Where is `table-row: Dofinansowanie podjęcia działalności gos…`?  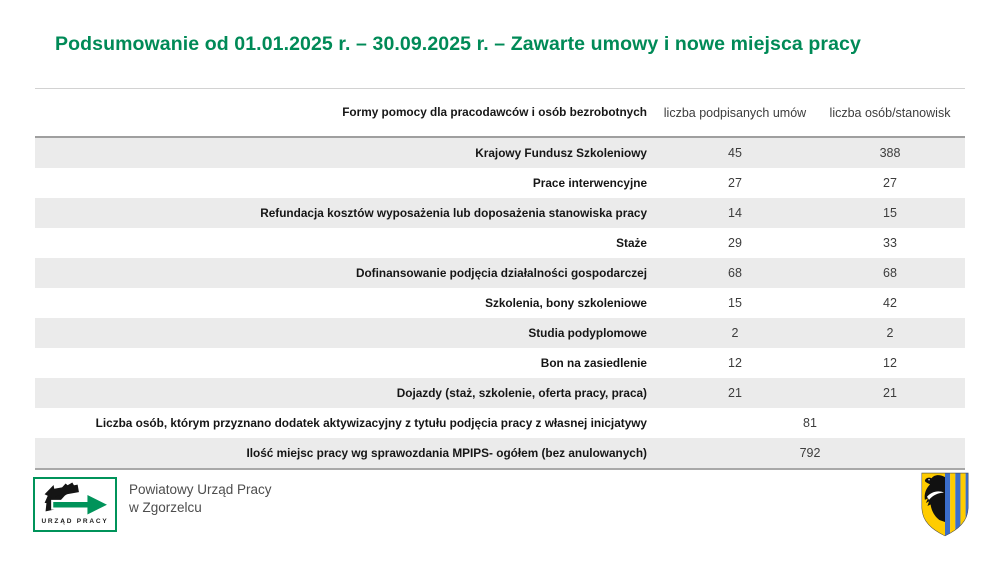
table-row: Dofinansowanie podjęcia działalności gos… is located at coordinates (500, 273).